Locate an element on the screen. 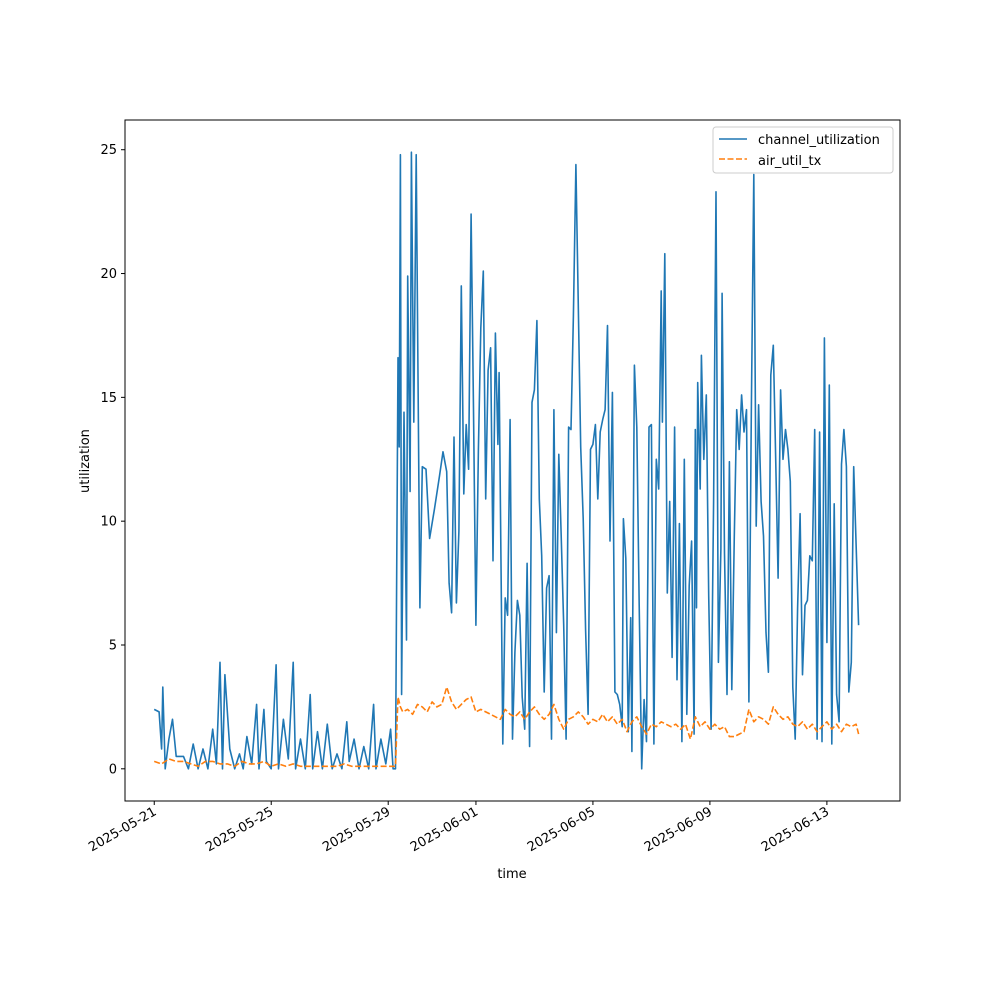  y-tick-label: 25 is located at coordinates (108, 150).